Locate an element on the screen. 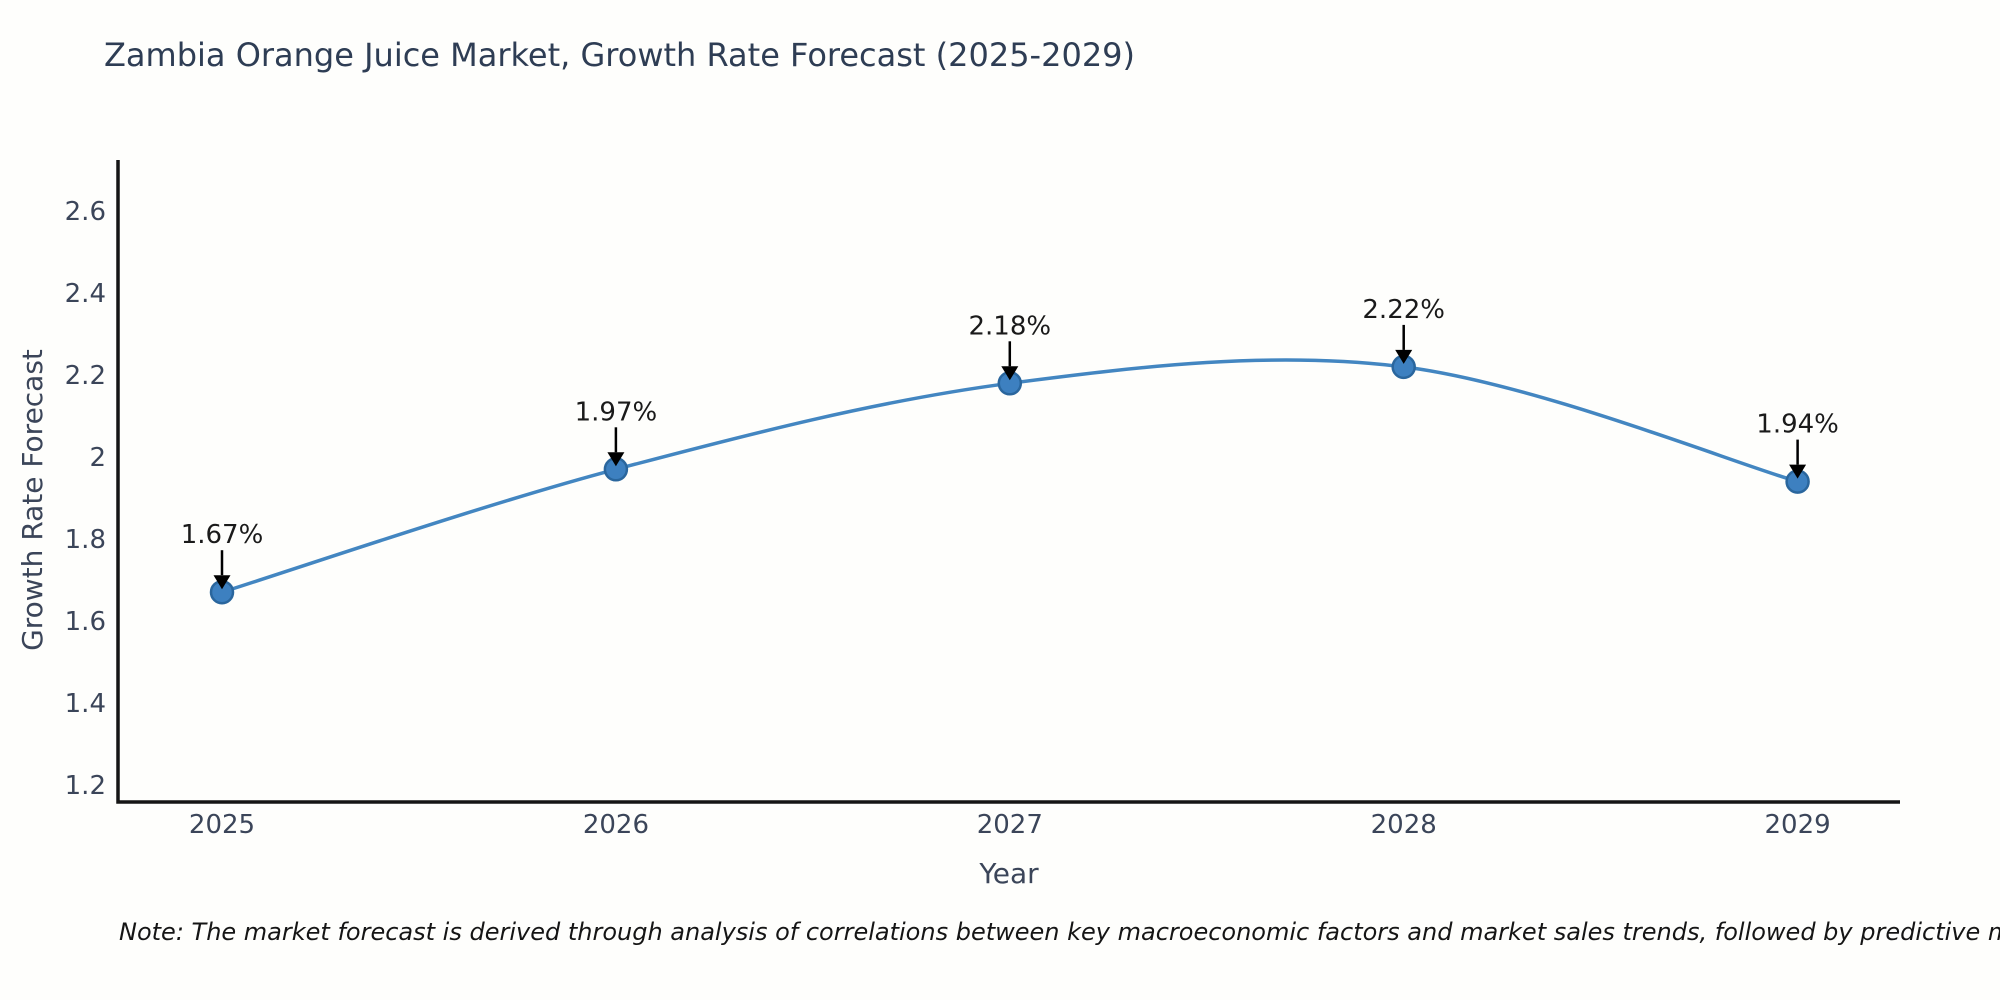 Image resolution: width=2000 pixels, height=1000 pixels. data-point-label: 2.22% is located at coordinates (1403, 310).